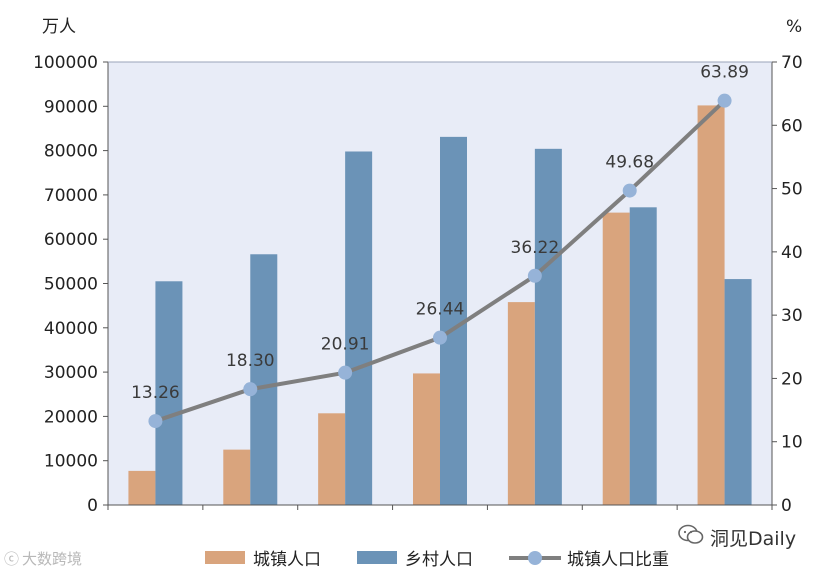 The width and height of the screenshot is (821, 575). Describe the element at coordinates (794, 27) in the screenshot. I see `right-unit-label: %` at that location.